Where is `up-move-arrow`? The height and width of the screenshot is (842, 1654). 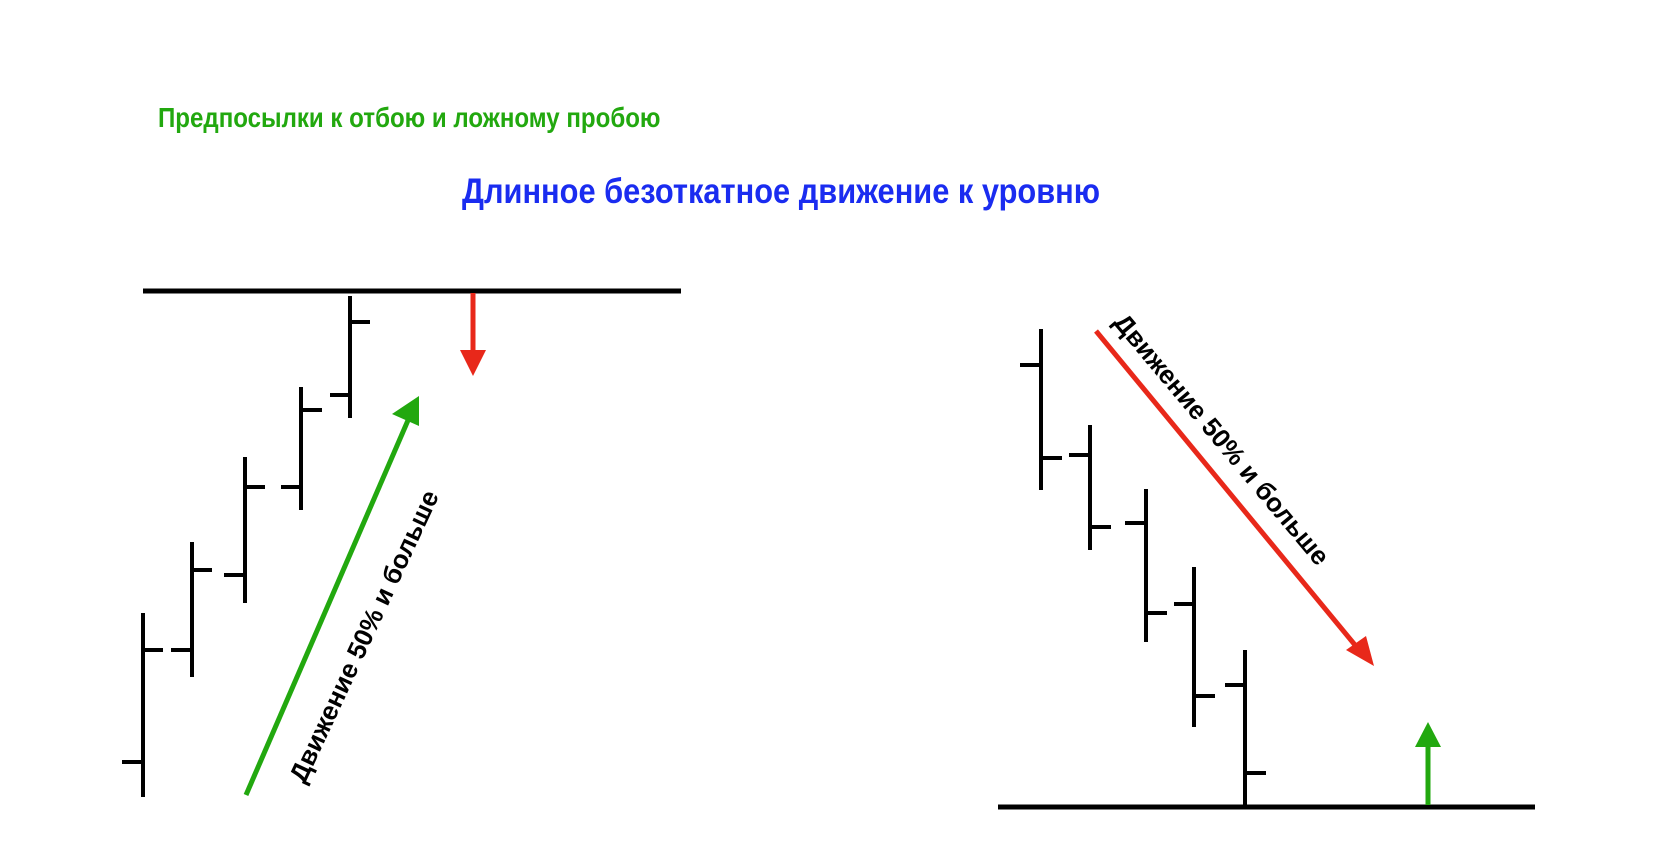
up-move-arrow is located at coordinates (331, 596).